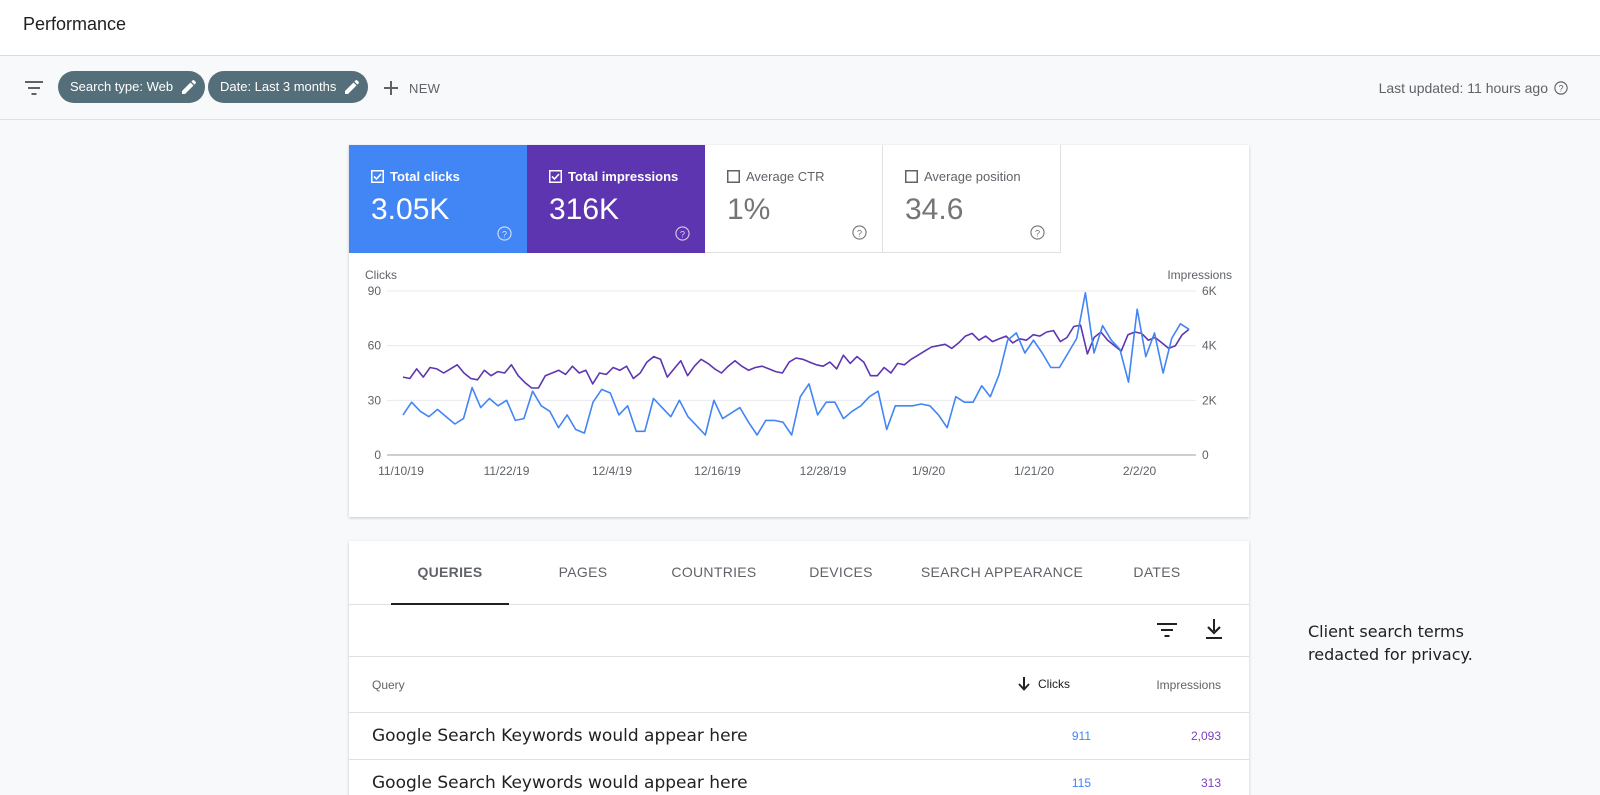  I want to click on impressions-cell: 313, so click(1210, 783).